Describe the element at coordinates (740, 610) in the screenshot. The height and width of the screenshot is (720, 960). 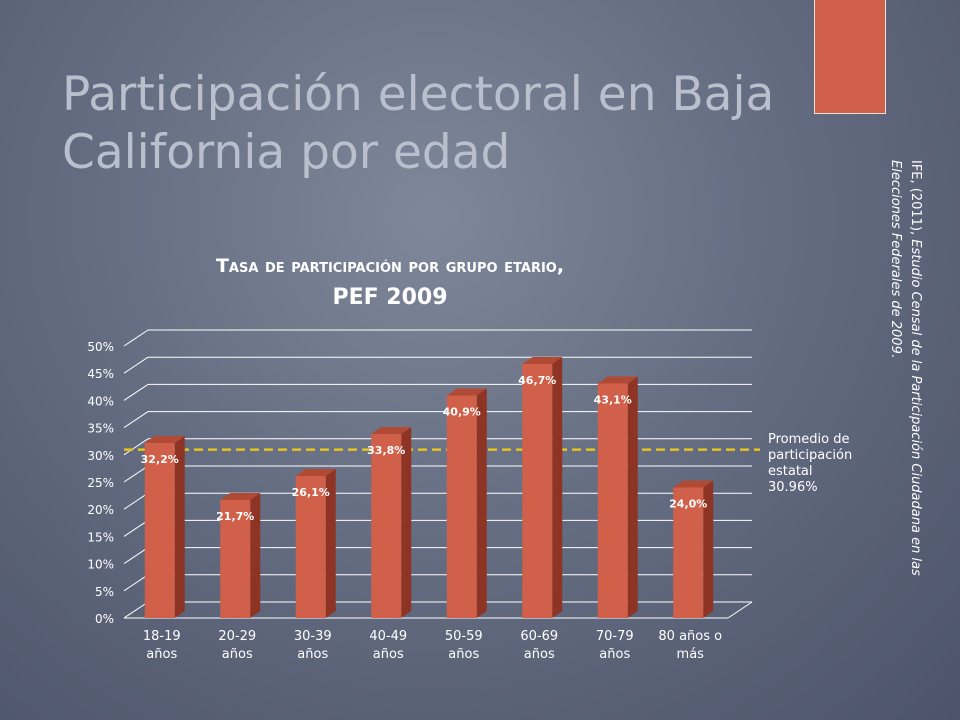
I see `floor-edge-side` at that location.